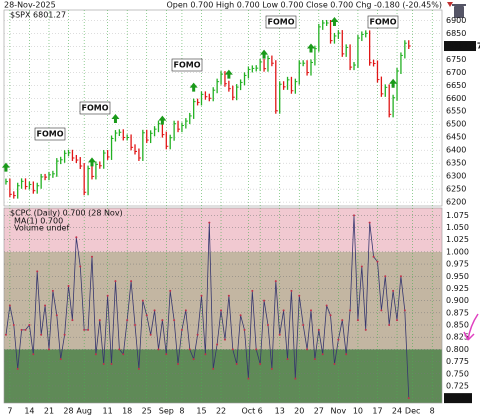 This screenshot has width=480, height=418. What do you see at coordinates (457, 349) in the screenshot?
I see `y-tick-label: 0.800` at bounding box center [457, 349].